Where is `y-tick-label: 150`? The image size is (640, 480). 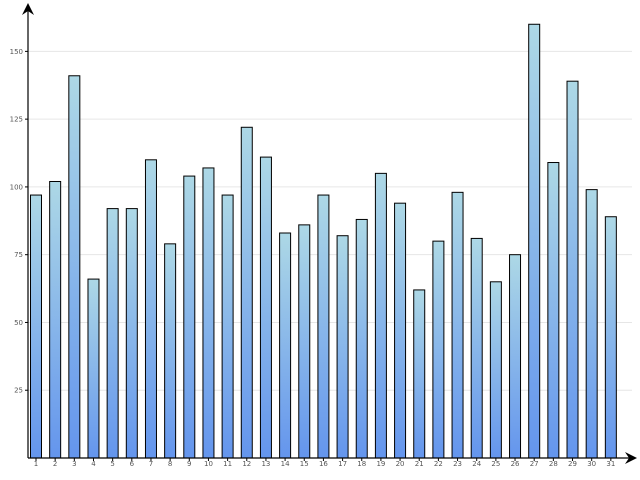
y-tick-label: 150 is located at coordinates (16, 52).